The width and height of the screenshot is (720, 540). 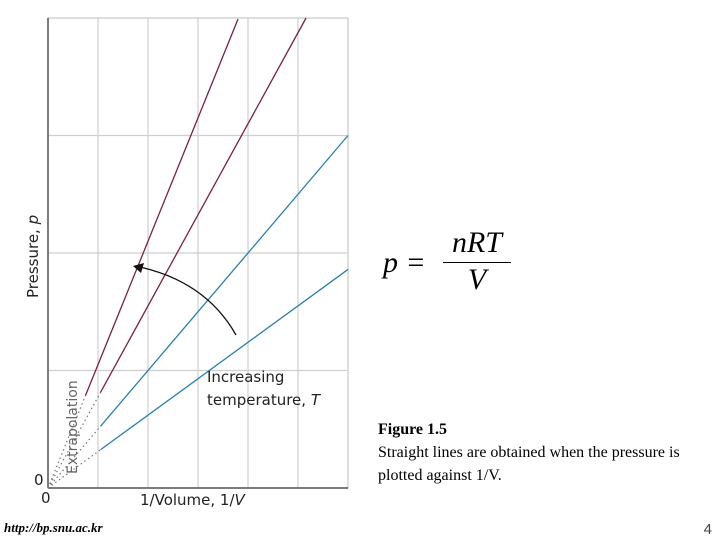 What do you see at coordinates (33, 256) in the screenshot?
I see `y-axis-label: Pressure, p` at bounding box center [33, 256].